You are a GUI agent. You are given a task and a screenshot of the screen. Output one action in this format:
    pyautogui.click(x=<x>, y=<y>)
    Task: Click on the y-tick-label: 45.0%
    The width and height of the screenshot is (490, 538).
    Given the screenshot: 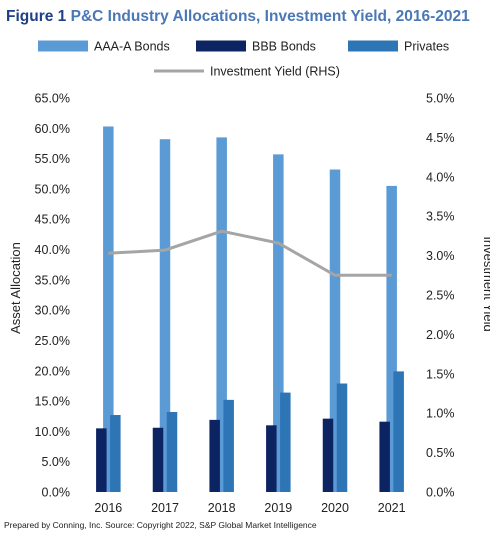 What is the action you would take?
    pyautogui.click(x=52, y=220)
    